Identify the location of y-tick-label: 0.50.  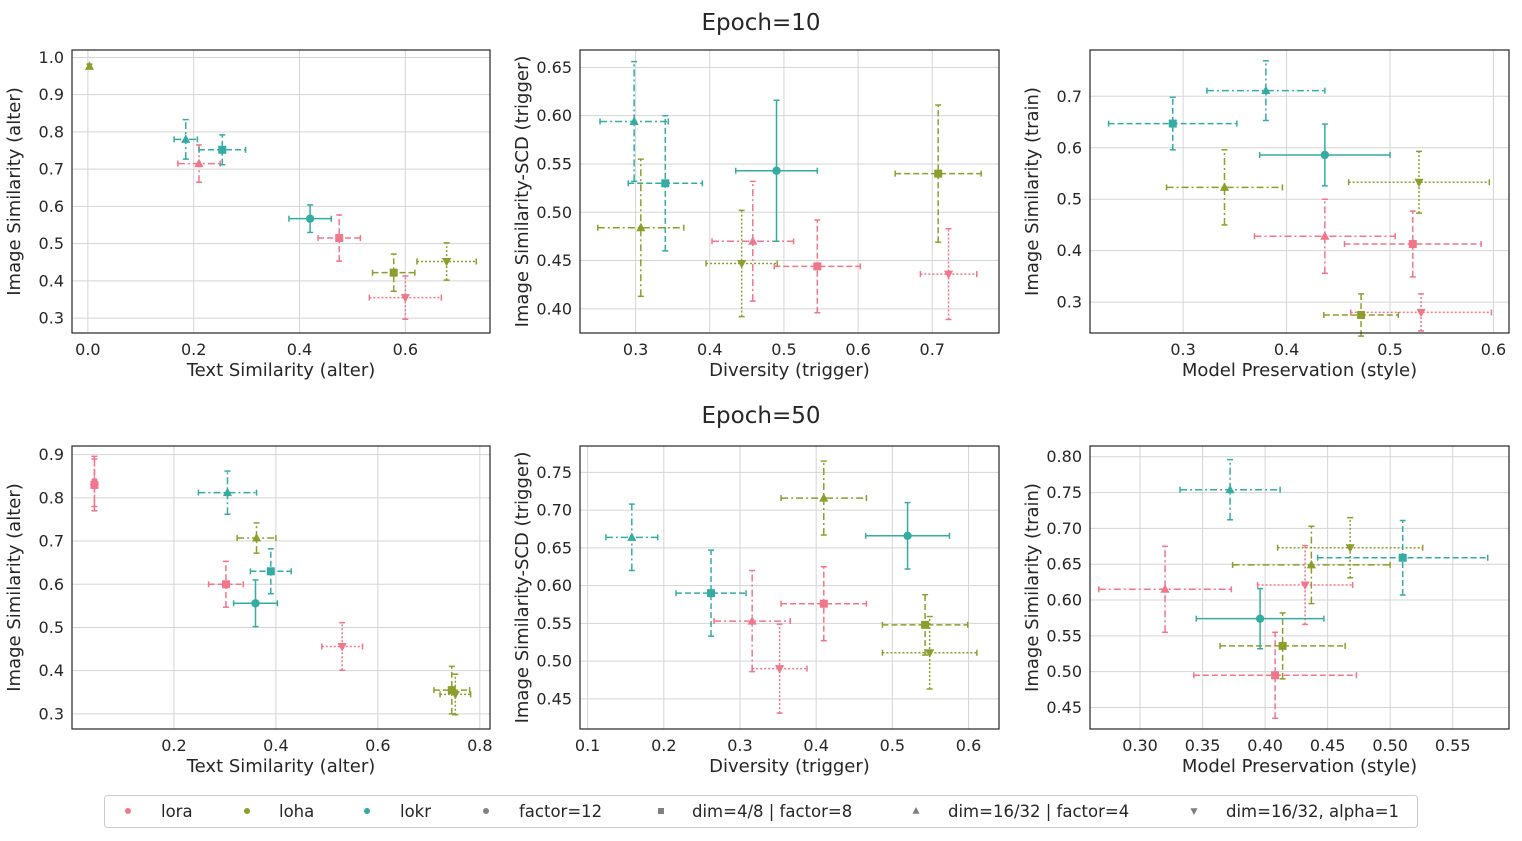
(554, 212).